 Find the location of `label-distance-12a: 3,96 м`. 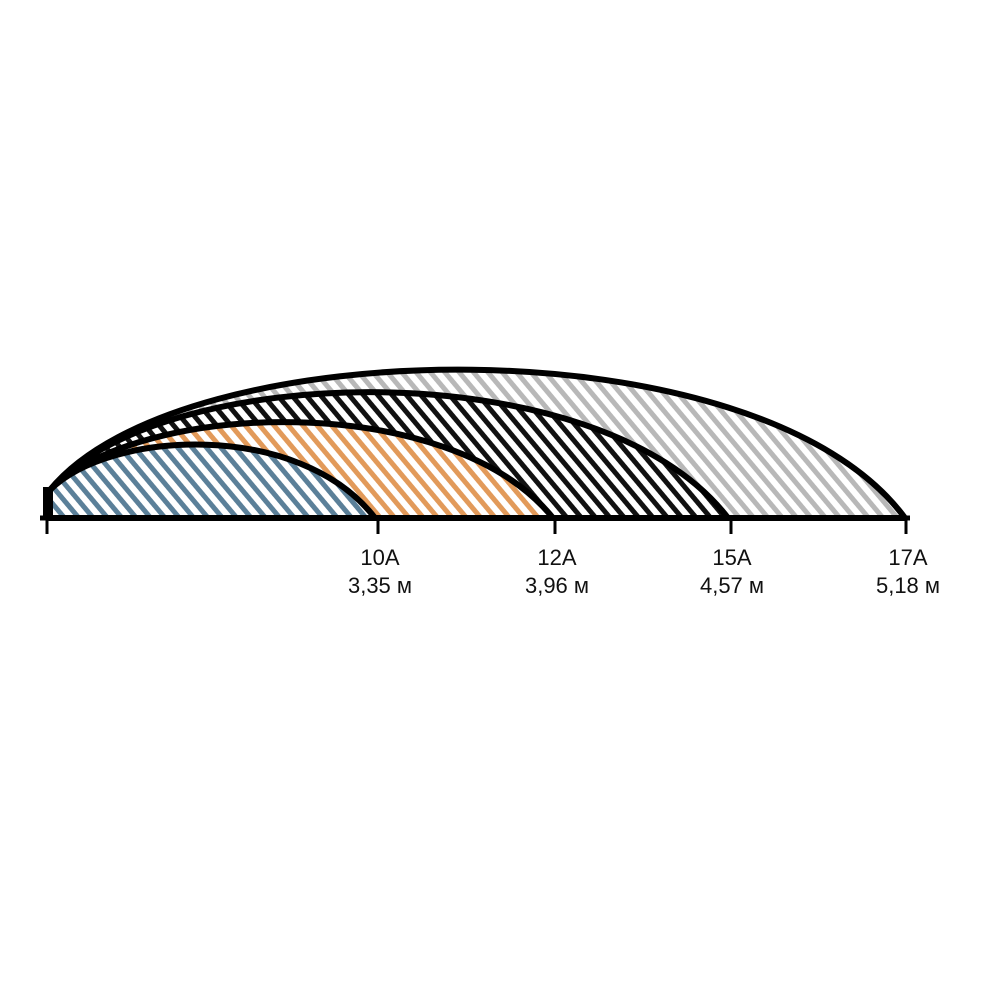

label-distance-12a: 3,96 м is located at coordinates (557, 585).